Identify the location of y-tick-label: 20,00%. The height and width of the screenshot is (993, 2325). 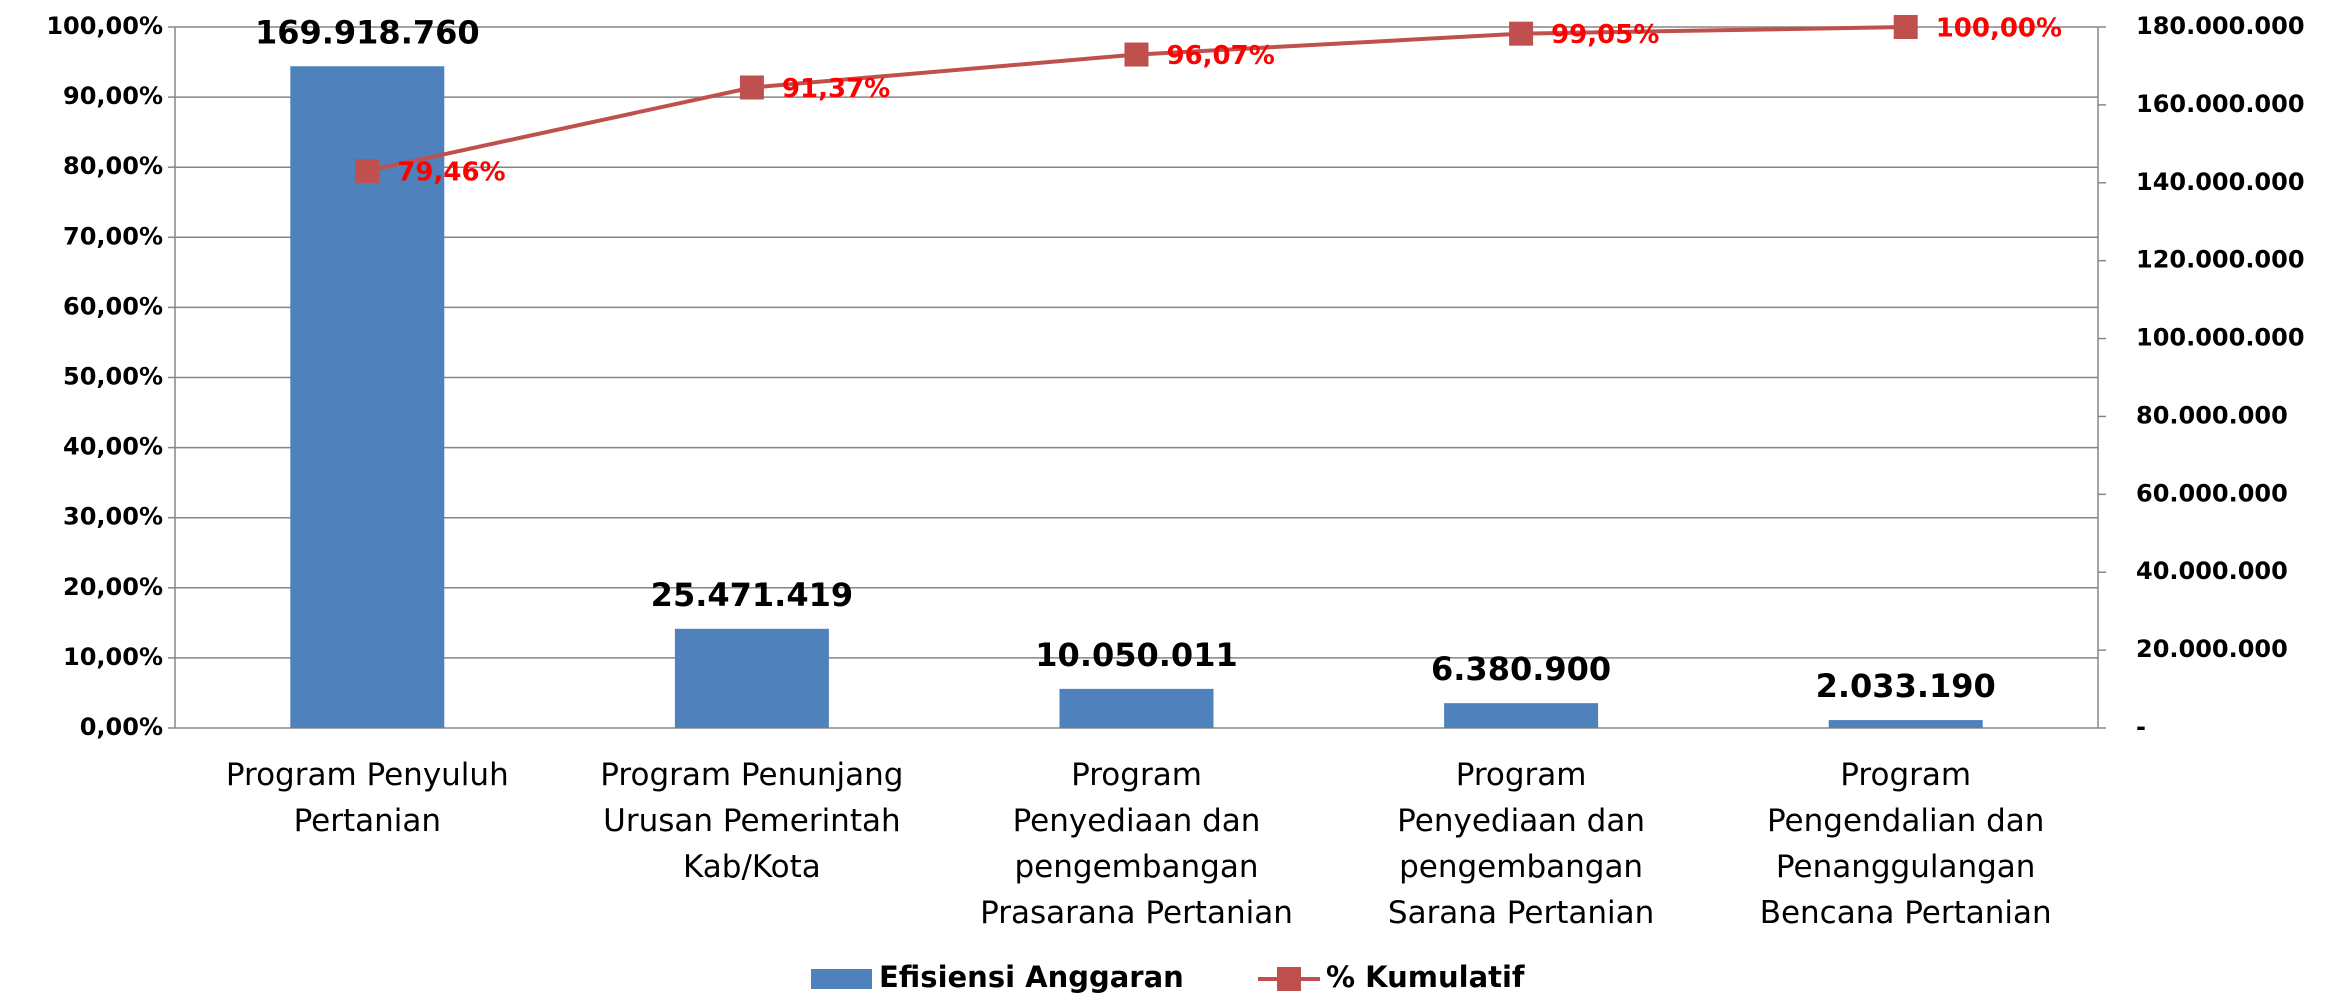
(113, 587).